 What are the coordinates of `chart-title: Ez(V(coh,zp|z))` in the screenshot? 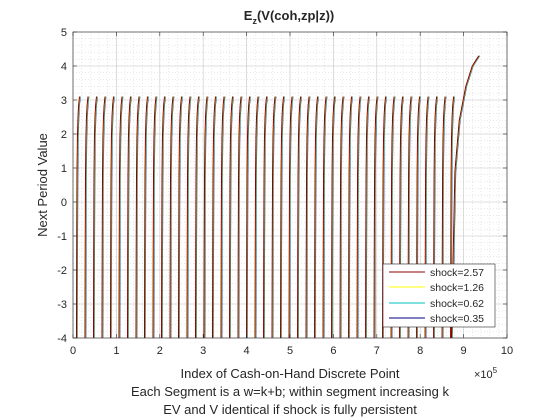 It's located at (289, 17).